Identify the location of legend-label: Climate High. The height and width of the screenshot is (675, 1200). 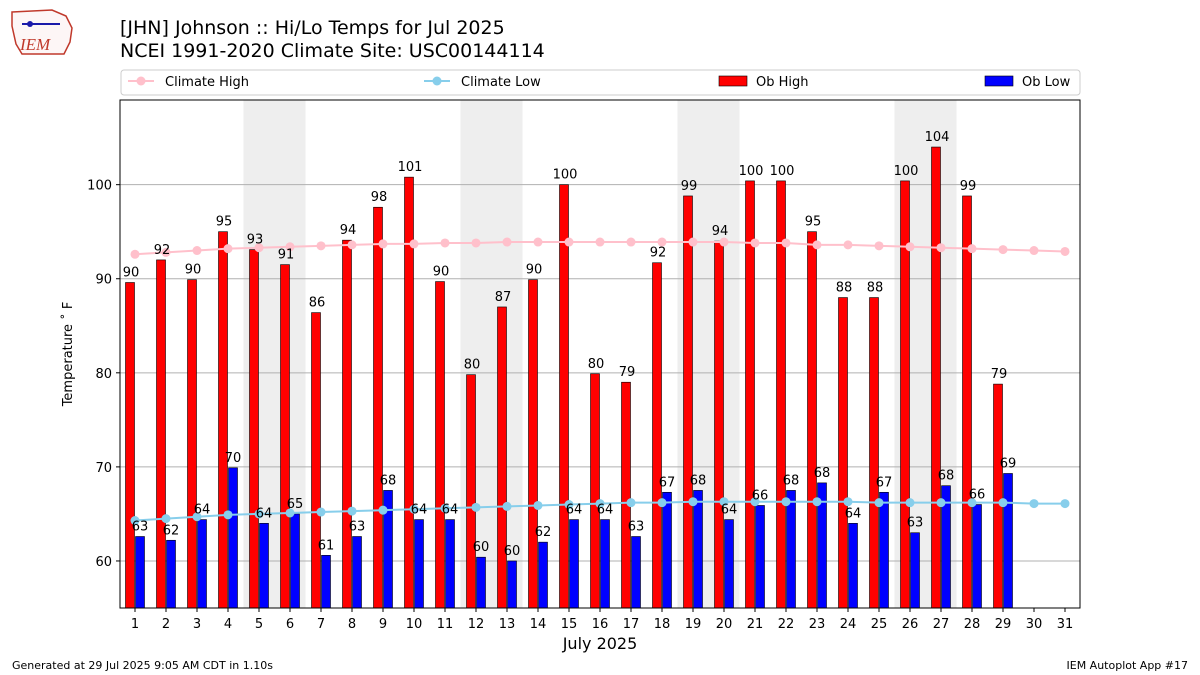
(207, 82).